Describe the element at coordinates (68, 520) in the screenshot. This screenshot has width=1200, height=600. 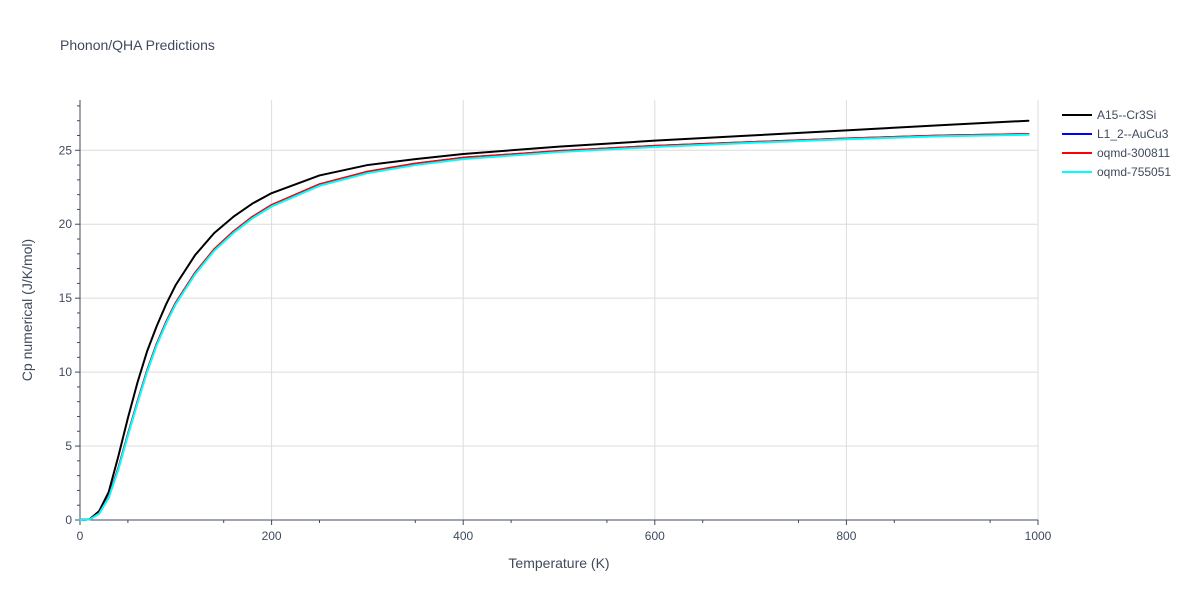
I see `y-tick-label: 0` at that location.